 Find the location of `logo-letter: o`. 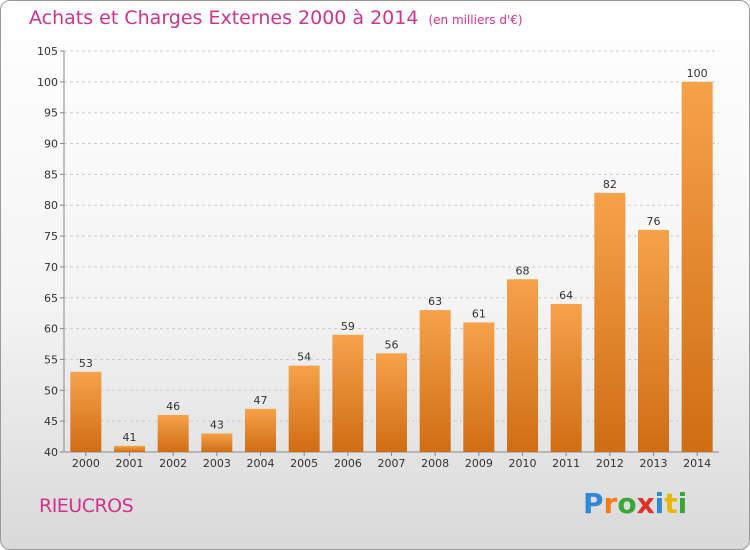

logo-letter: o is located at coordinates (627, 503).